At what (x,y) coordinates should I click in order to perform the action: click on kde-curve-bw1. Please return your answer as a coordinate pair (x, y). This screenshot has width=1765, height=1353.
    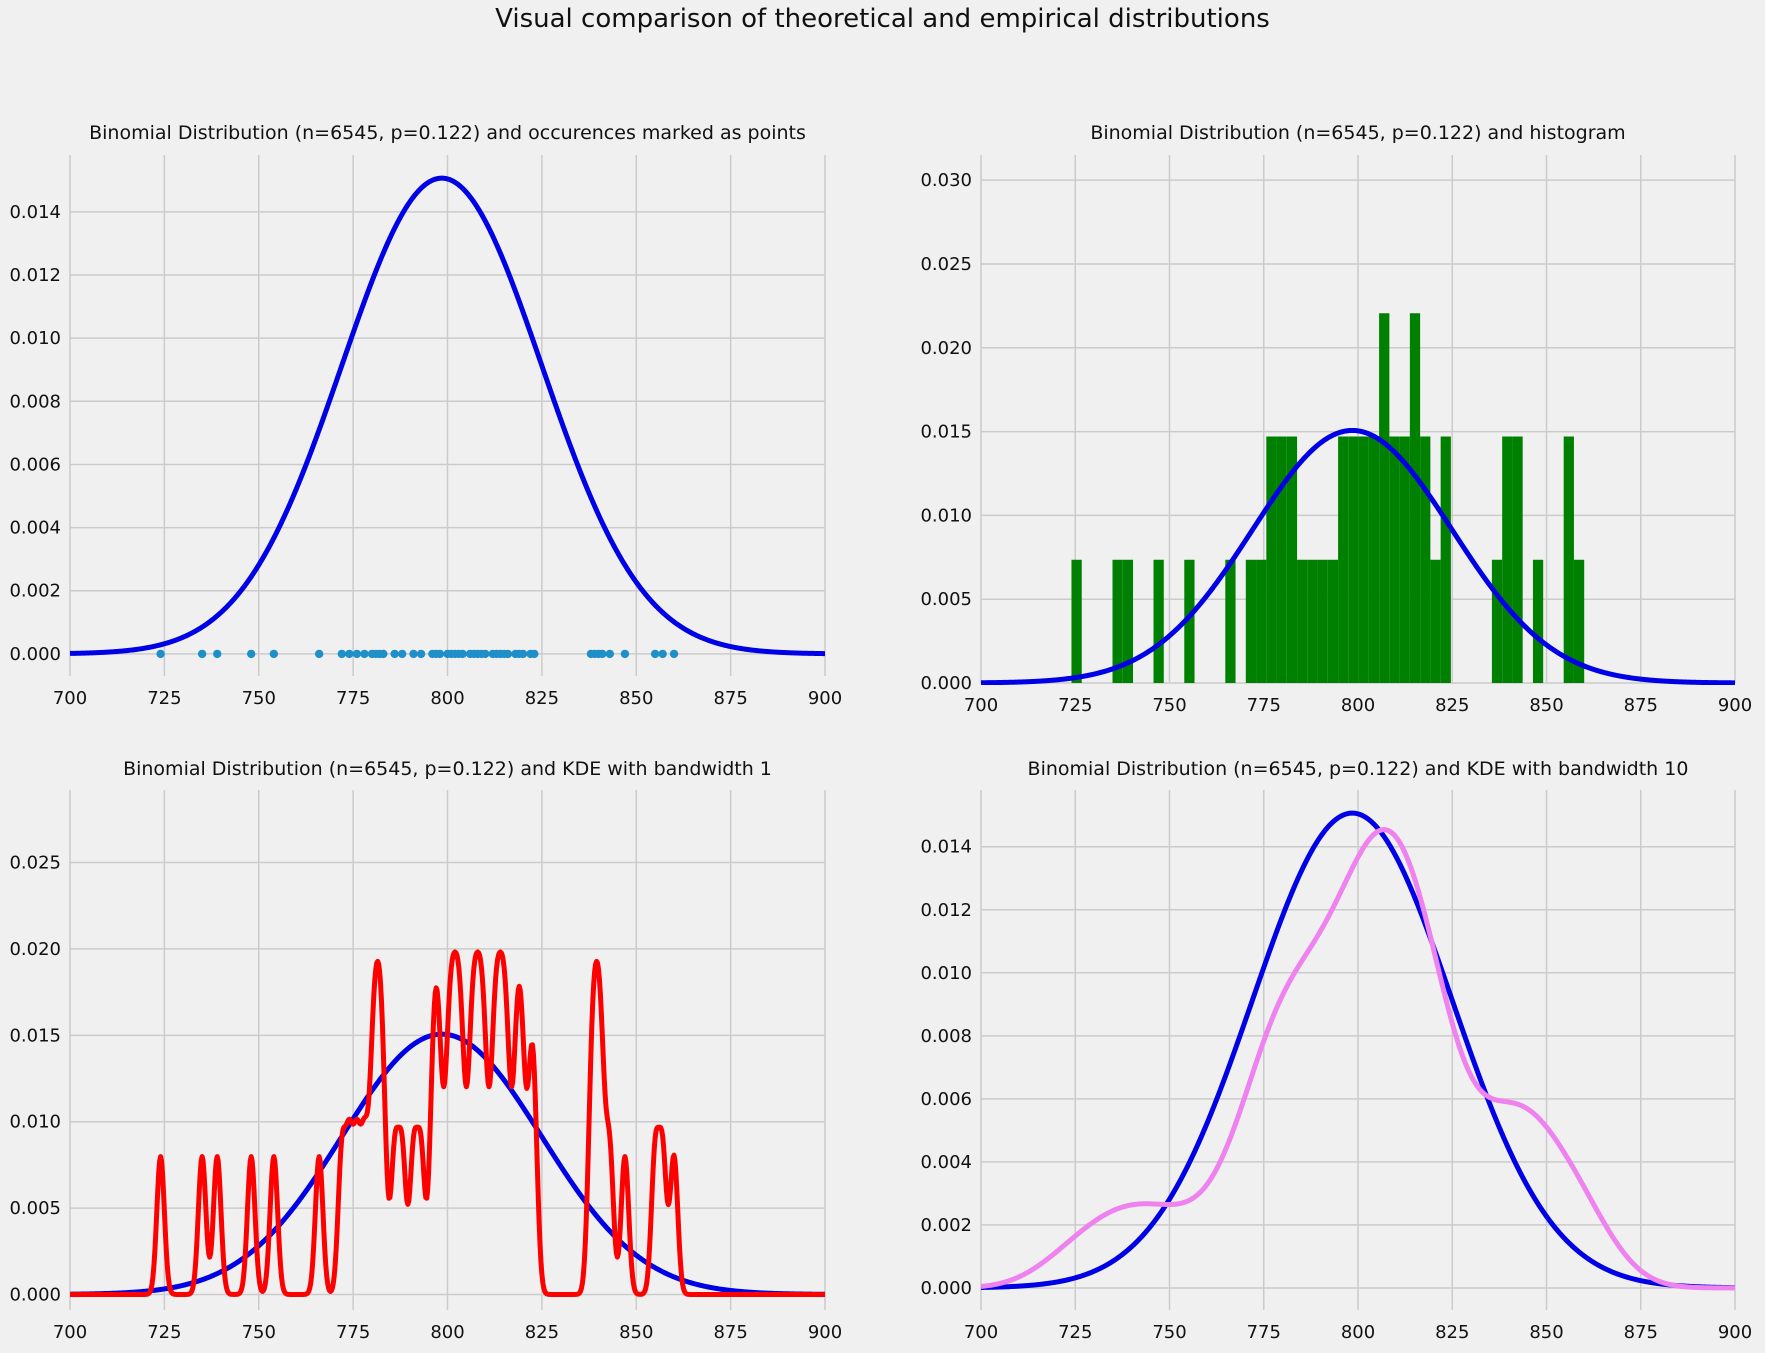
    Looking at the image, I should click on (447, 1123).